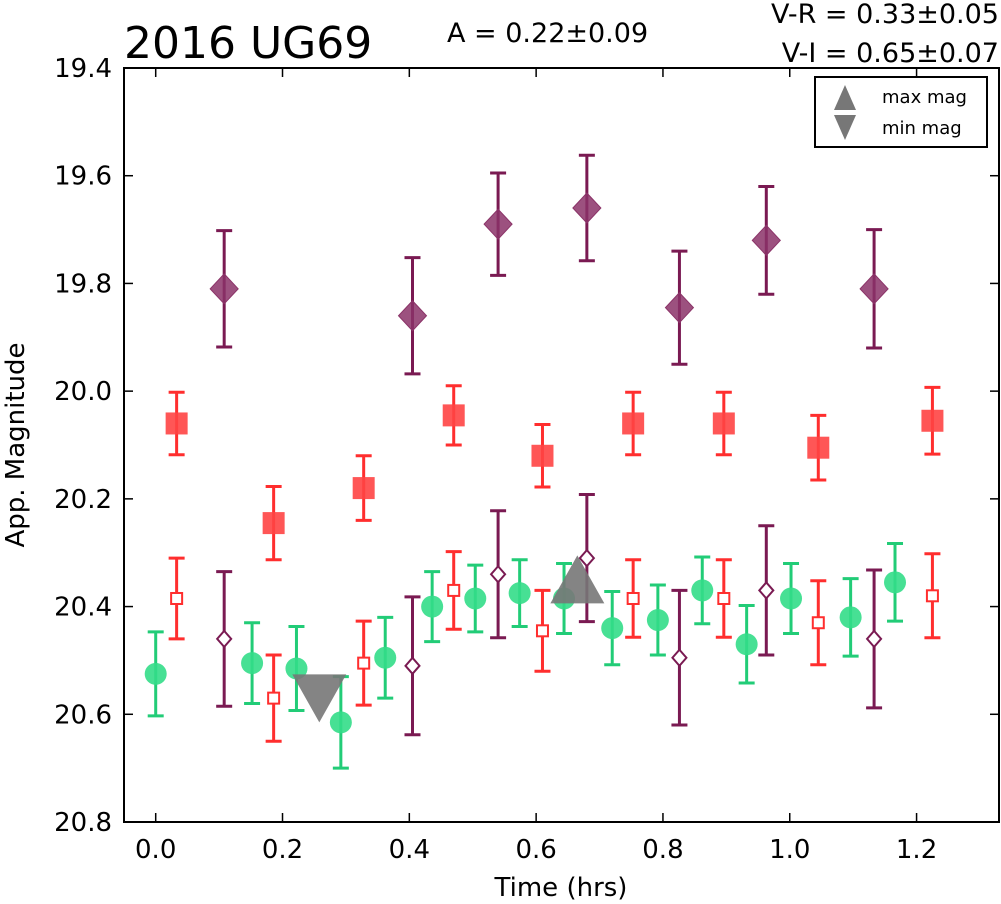 The image size is (1001, 904). I want to click on legend: max mag min mag, so click(901, 112).